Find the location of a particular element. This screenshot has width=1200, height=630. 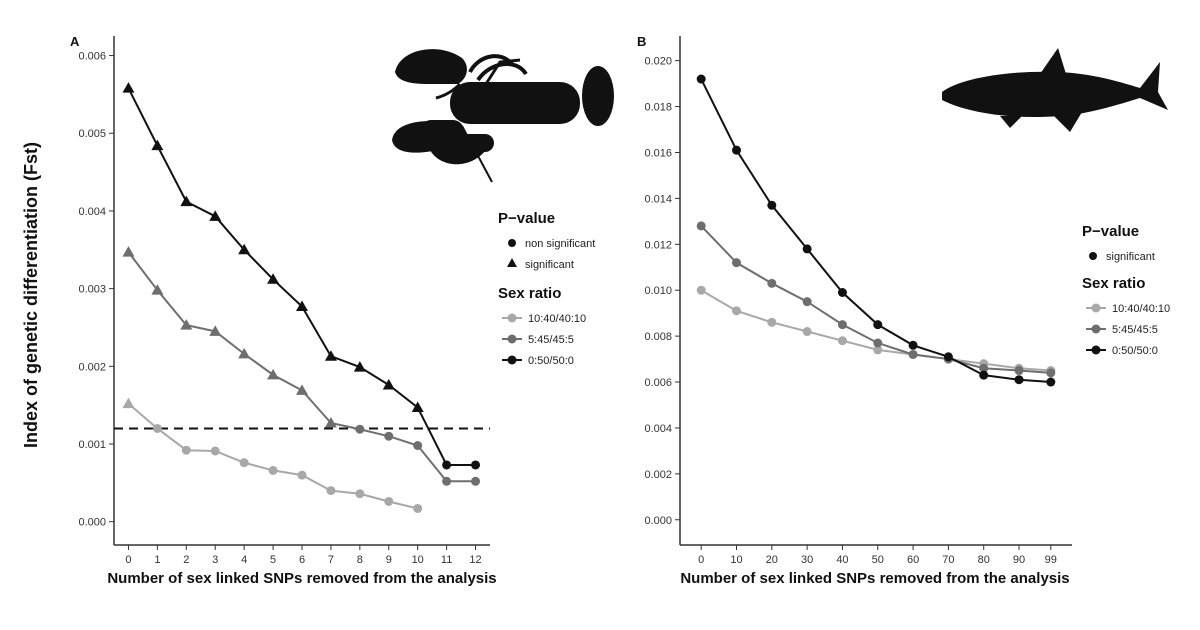

x-tick-label: 40 is located at coordinates (842, 560).